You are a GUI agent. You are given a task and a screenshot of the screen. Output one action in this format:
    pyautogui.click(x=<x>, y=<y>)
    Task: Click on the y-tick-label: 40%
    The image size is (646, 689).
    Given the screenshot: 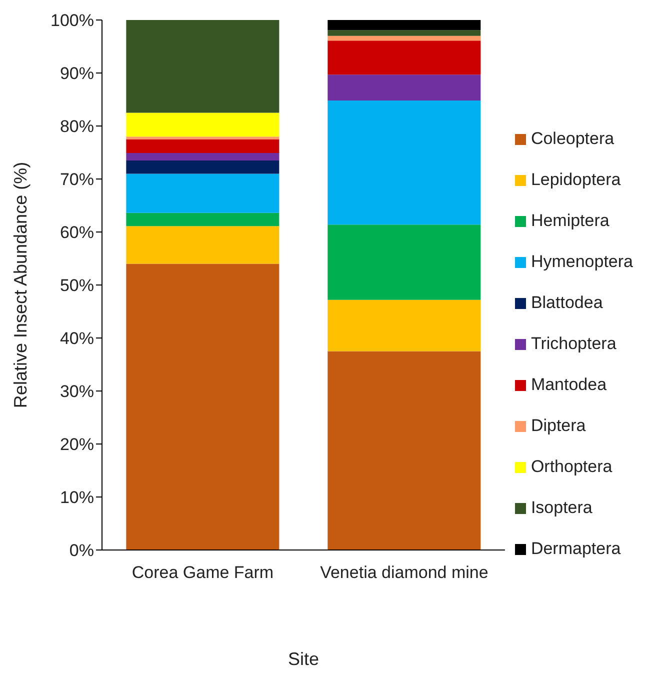 What is the action you would take?
    pyautogui.click(x=77, y=338)
    